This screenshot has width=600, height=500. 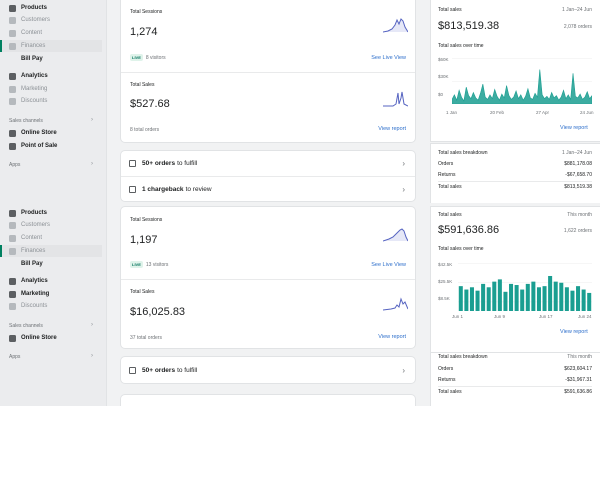 What do you see at coordinates (146, 338) in the screenshot?
I see `total-orders: 37 total orders` at bounding box center [146, 338].